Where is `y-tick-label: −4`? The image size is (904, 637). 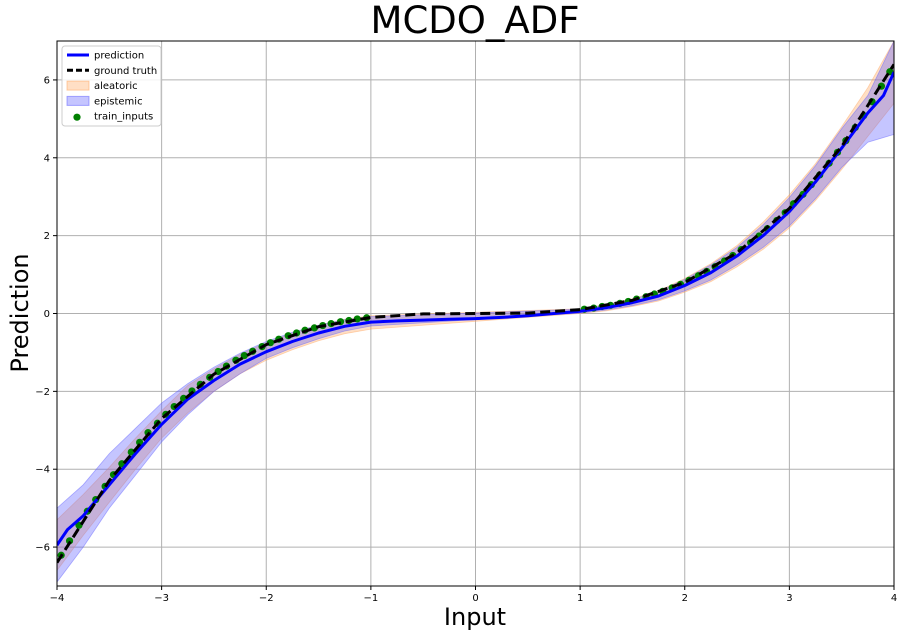 y-tick-label: −4 is located at coordinates (42, 470).